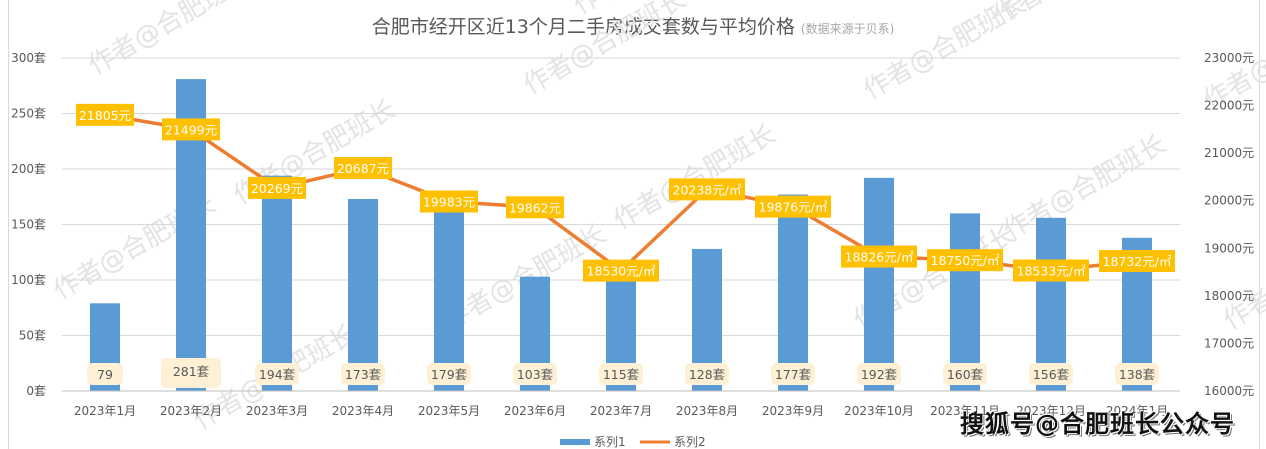 The height and width of the screenshot is (449, 1266). Describe the element at coordinates (610, 442) in the screenshot. I see `legend-label-series1: 系列1` at that location.